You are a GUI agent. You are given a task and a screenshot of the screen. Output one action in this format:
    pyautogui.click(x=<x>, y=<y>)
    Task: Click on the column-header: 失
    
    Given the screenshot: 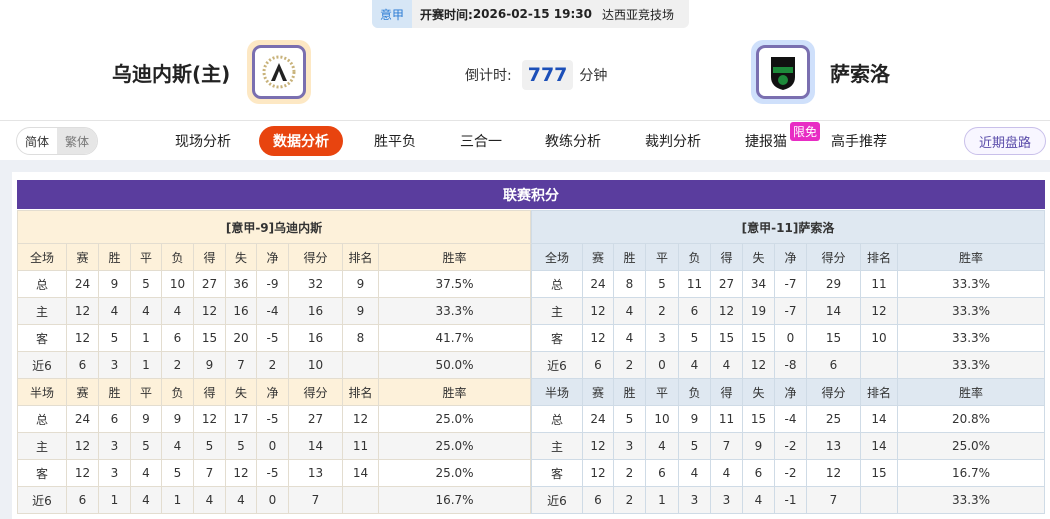 What is the action you would take?
    pyautogui.click(x=241, y=392)
    